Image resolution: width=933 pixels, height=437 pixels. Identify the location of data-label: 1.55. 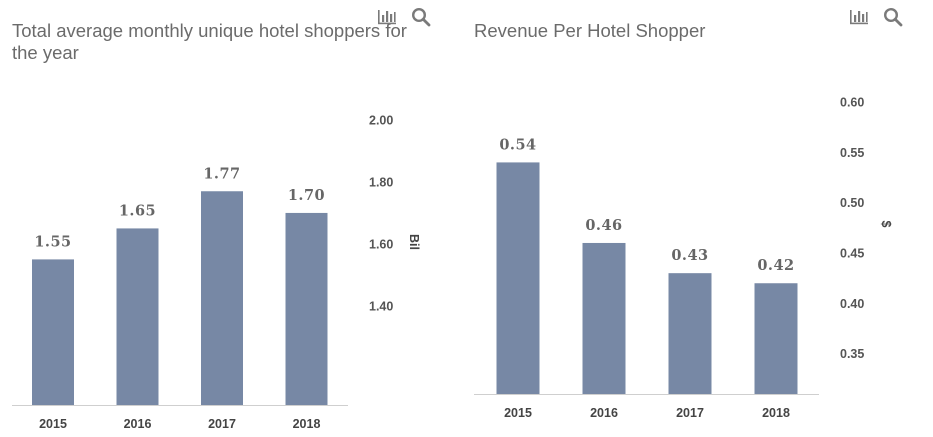
(52, 241).